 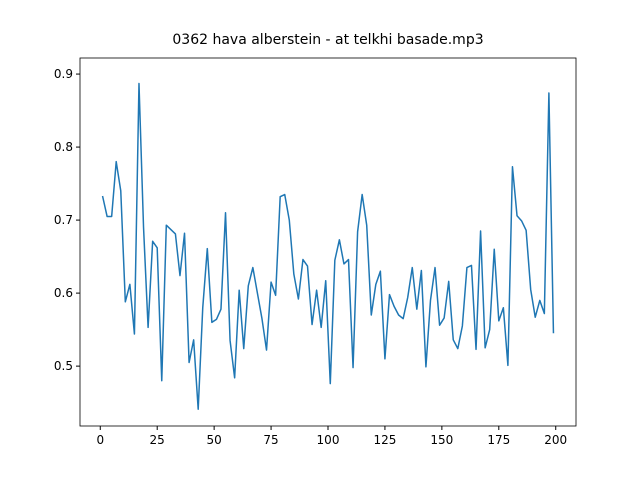 I want to click on x-tick-label: 25, so click(x=157, y=440).